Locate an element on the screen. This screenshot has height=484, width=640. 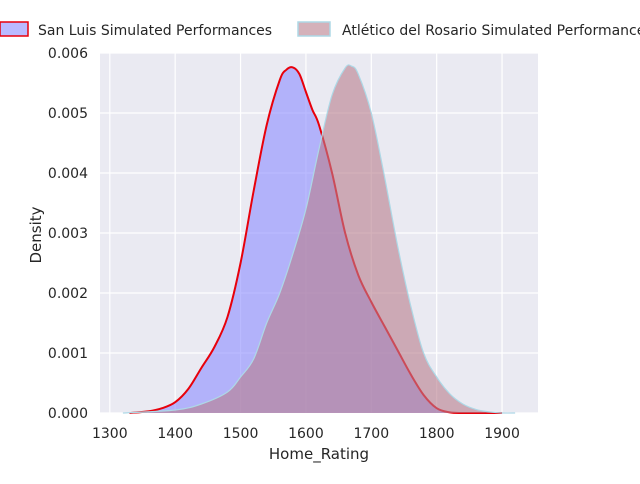
x-axis-label: Home_Rating is located at coordinates (319, 454).